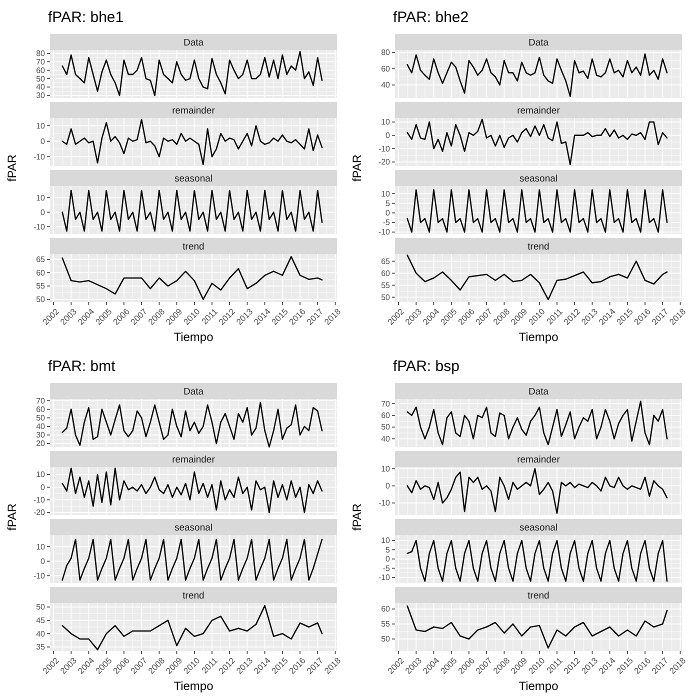  What do you see at coordinates (426, 366) in the screenshot?
I see `chart-title: fPAR: bsp` at bounding box center [426, 366].